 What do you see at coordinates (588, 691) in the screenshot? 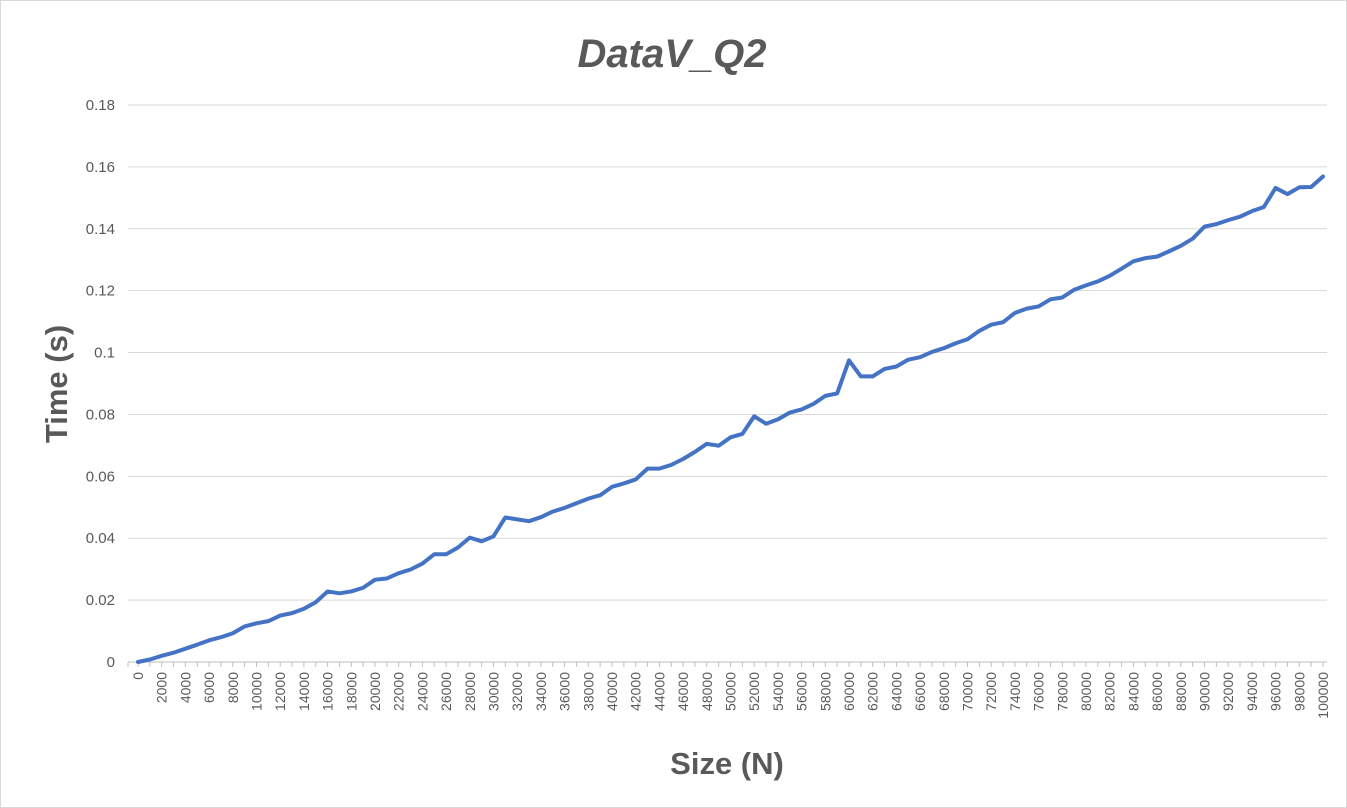
I see `x-tick-label: 38000` at bounding box center [588, 691].